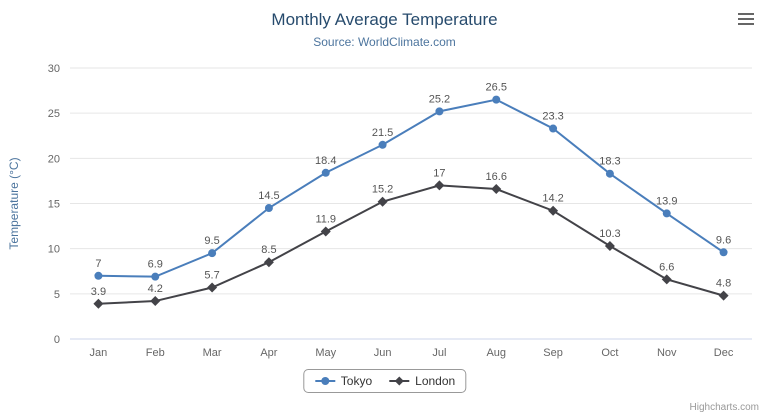 Image resolution: width=769 pixels, height=416 pixels. What do you see at coordinates (382, 133) in the screenshot?
I see `data-label: 21.5` at bounding box center [382, 133].